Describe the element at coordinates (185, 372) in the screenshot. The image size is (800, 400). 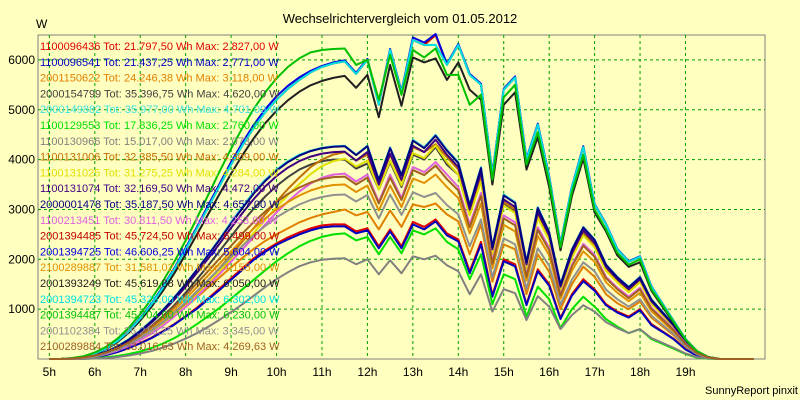
I see `x-tick-label: 8h` at that location.